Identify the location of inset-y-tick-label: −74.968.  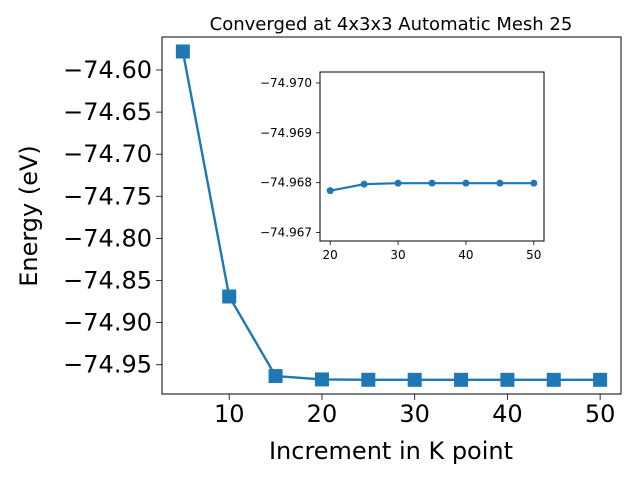
(286, 183).